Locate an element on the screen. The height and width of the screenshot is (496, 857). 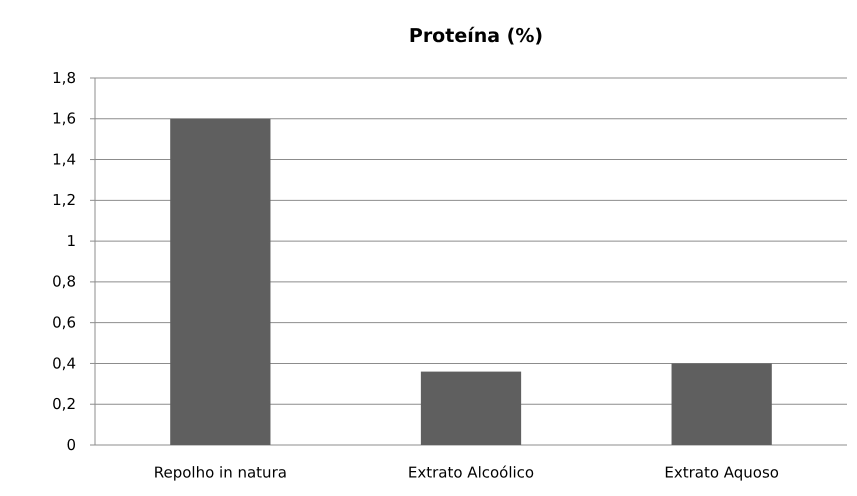
y-tick-label: 1,8 is located at coordinates (64, 77).